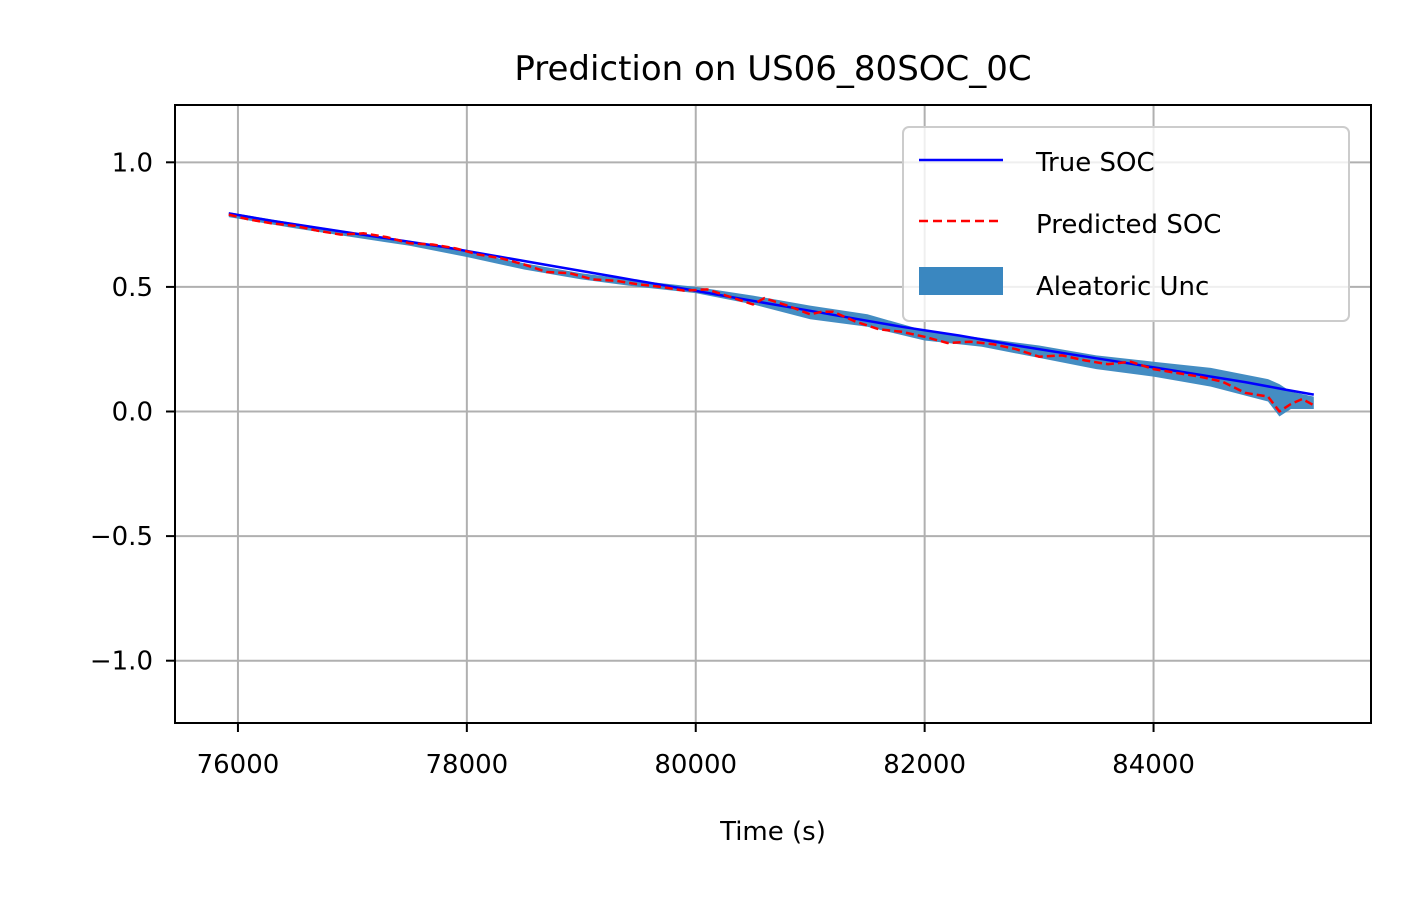 The width and height of the screenshot is (1416, 900). What do you see at coordinates (121, 537) in the screenshot?
I see `y-tick-label: −0.5` at bounding box center [121, 537].